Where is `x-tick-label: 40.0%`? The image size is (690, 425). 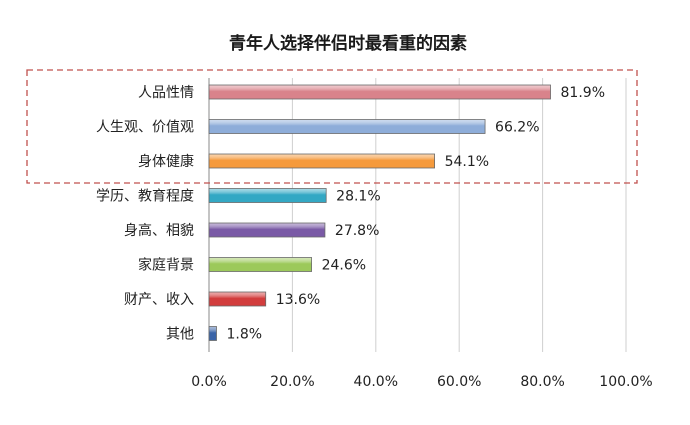
x-tick-label: 40.0% is located at coordinates (376, 382).